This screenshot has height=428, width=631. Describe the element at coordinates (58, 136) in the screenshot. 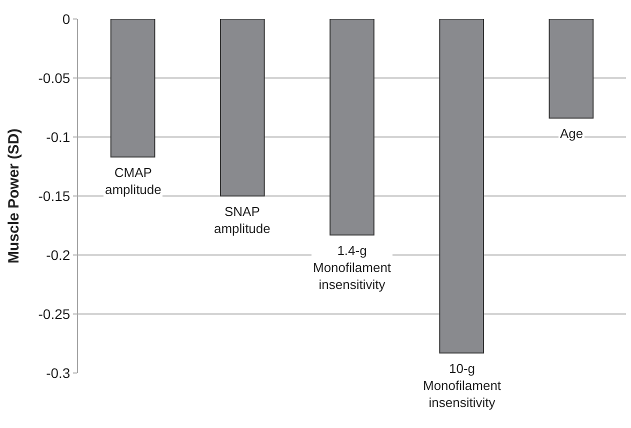

I see `y-tick-label: -0.1` at that location.